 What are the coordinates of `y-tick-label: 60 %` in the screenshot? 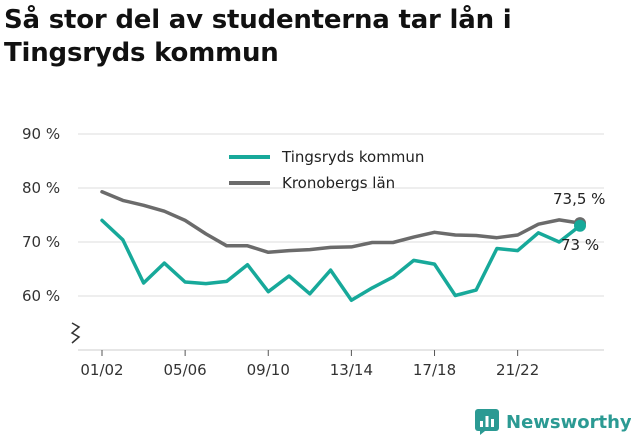 It's located at (41, 296).